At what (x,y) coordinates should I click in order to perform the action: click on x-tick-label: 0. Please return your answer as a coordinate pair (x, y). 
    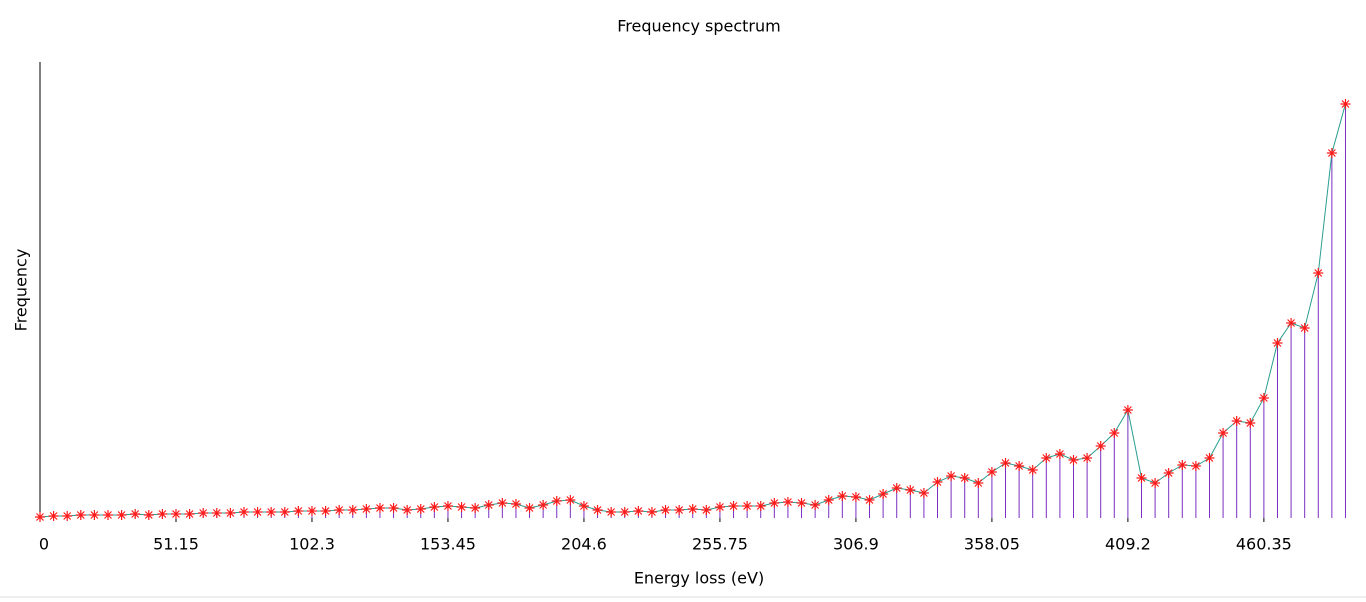
    Looking at the image, I should click on (44, 544).